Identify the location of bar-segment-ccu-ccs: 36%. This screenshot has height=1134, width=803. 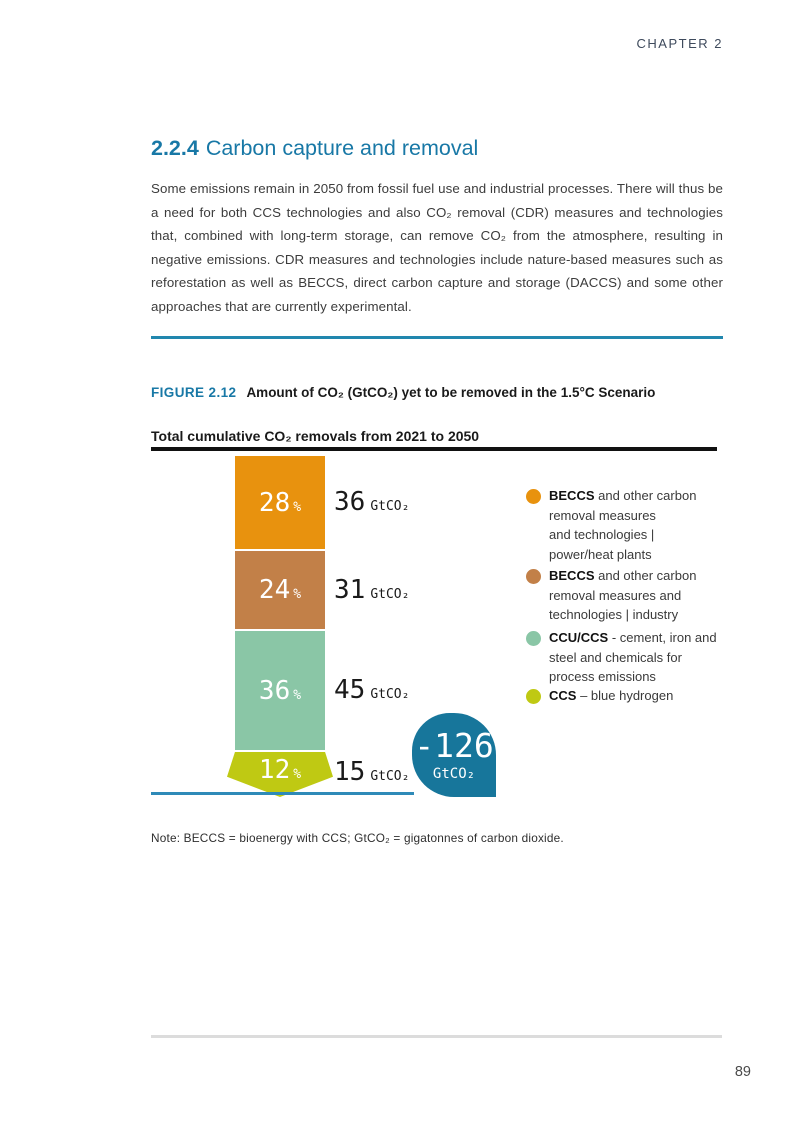
(280, 690).